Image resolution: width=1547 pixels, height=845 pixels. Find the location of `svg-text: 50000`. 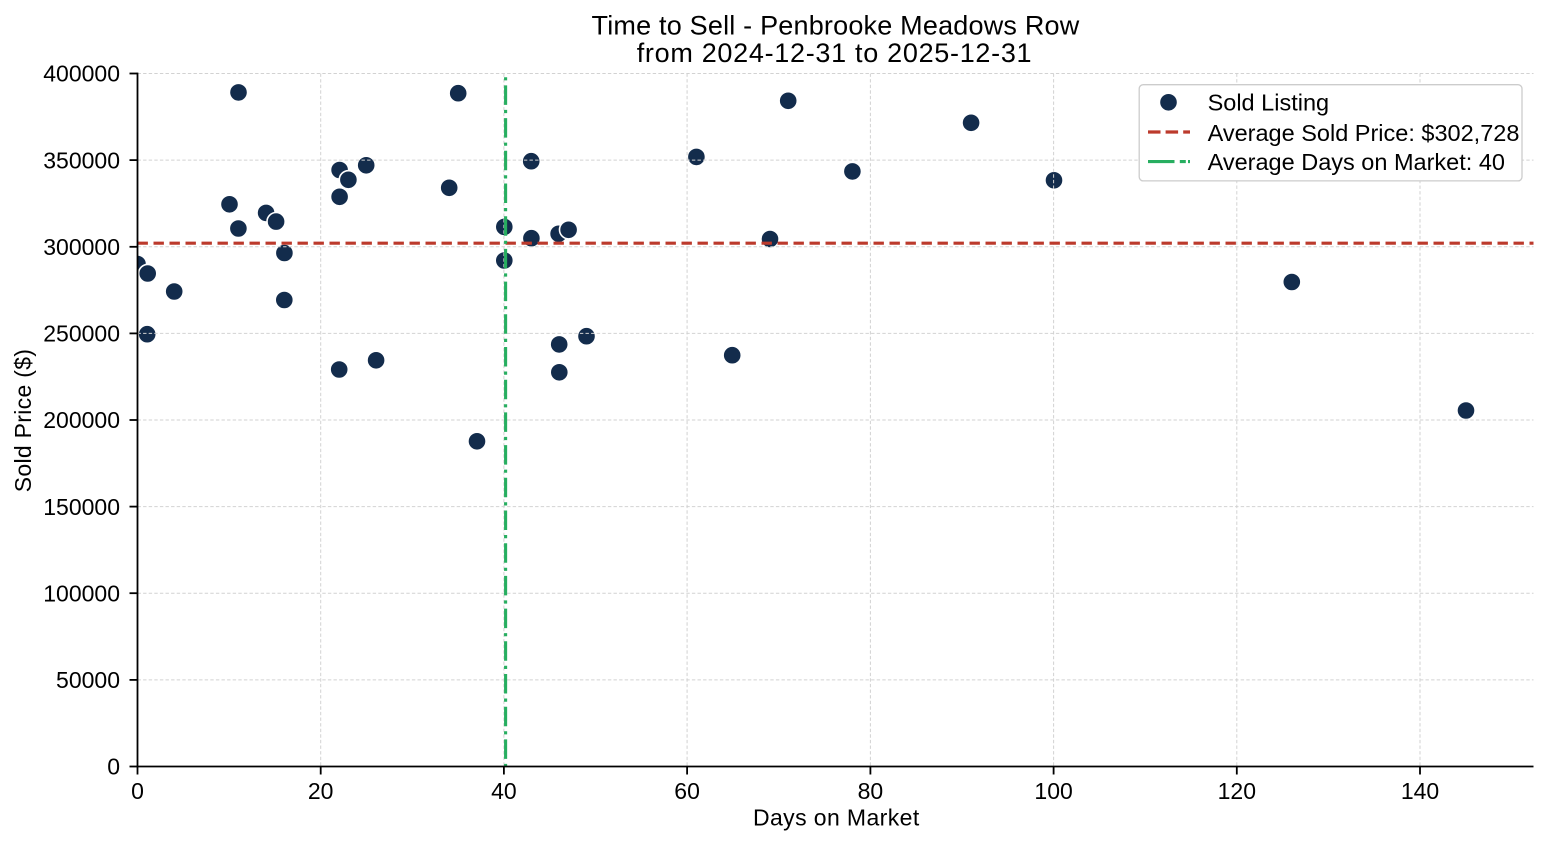

svg-text: 50000 is located at coordinates (88, 680).